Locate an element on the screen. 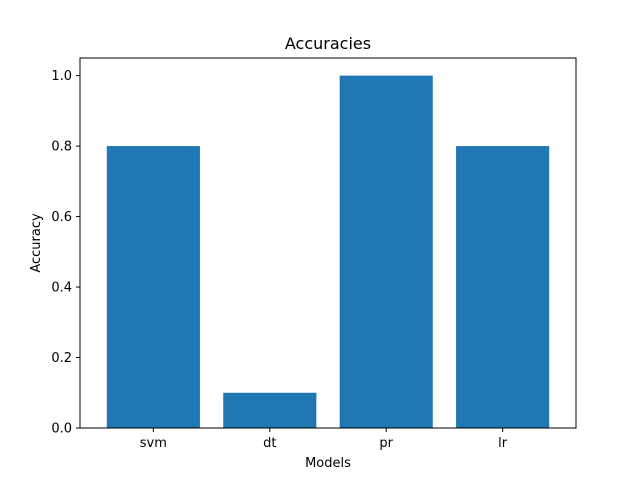 The image size is (640, 480). y-tick-label-3: 0.6 is located at coordinates (61, 217).